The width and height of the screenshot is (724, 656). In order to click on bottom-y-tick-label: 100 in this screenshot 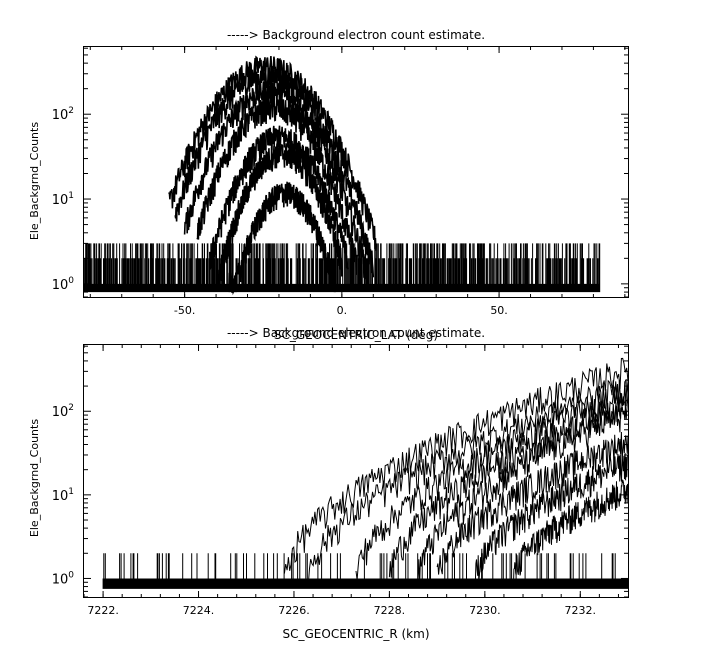, I will do `click(63, 578)`.